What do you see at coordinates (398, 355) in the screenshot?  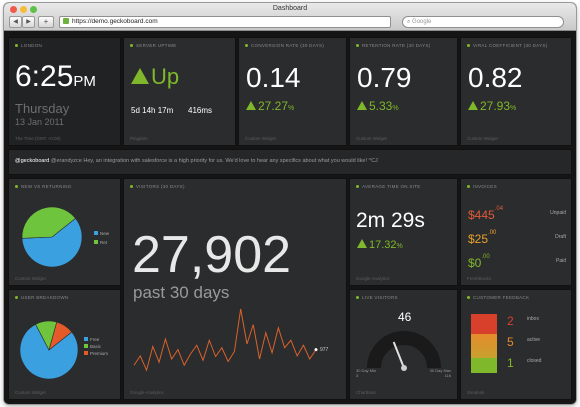 I see `gauge-needle` at bounding box center [398, 355].